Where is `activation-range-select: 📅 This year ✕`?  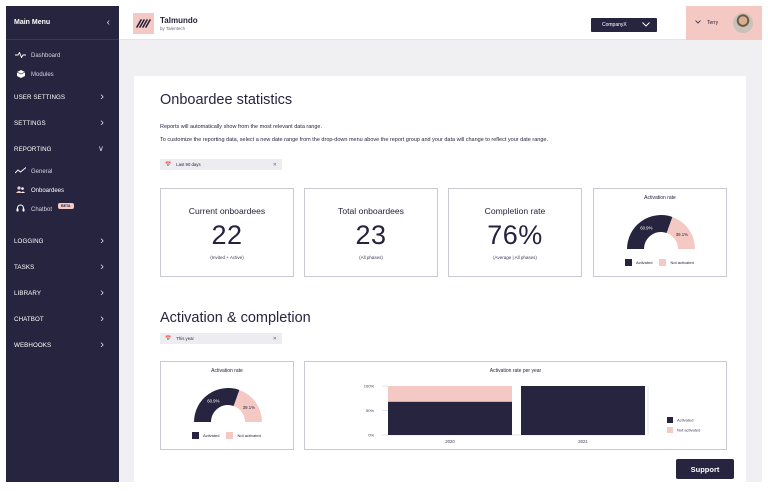 activation-range-select: 📅 This year ✕ is located at coordinates (221, 338).